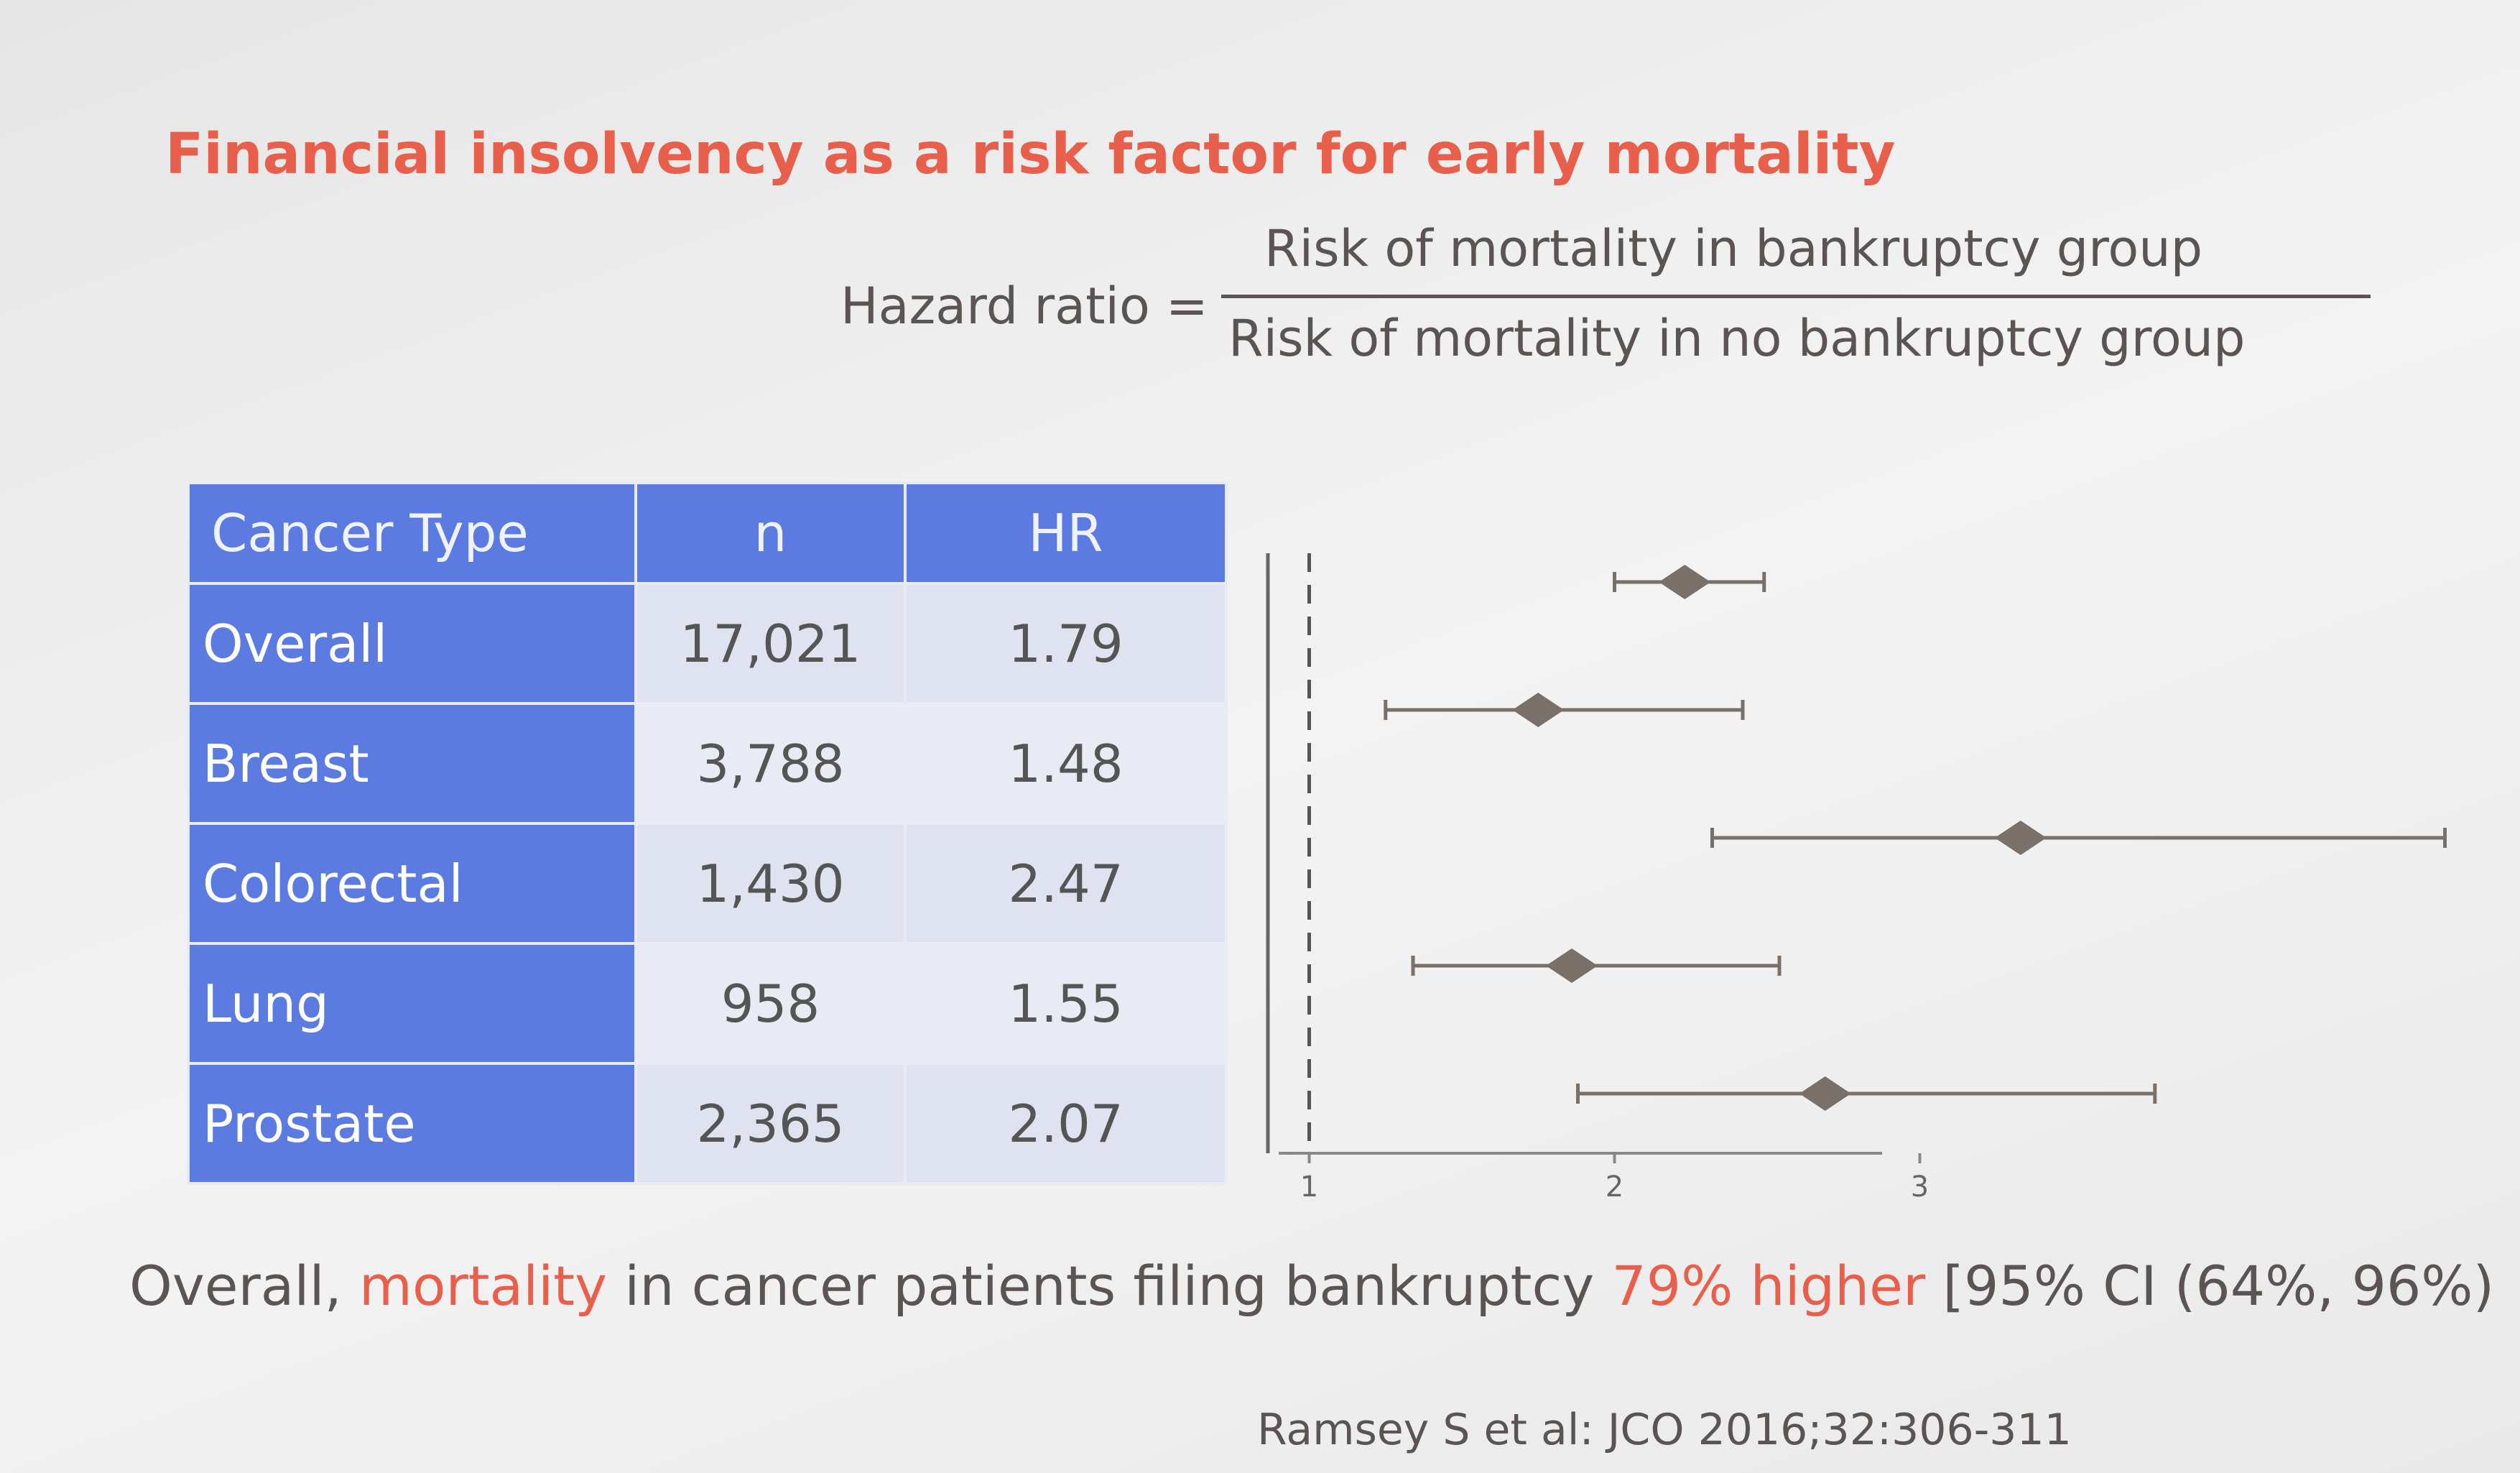 The height and width of the screenshot is (1473, 2520). I want to click on header-cell: n, so click(770, 533).